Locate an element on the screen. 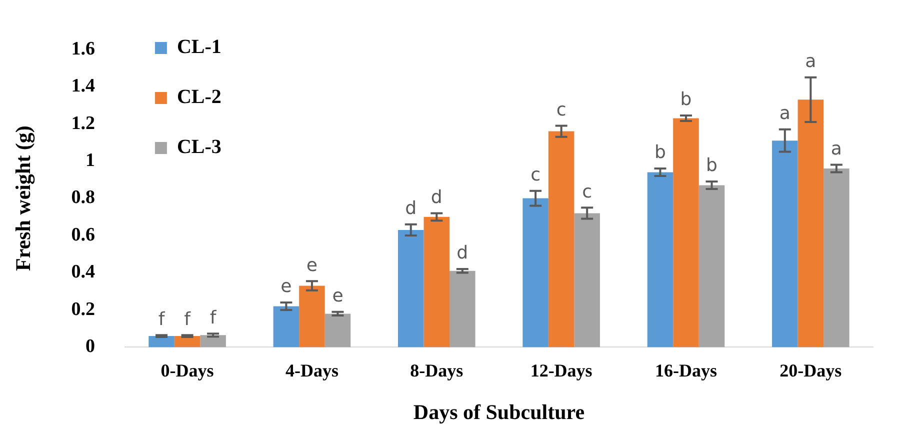 This screenshot has height=438, width=901. x-axis-title: Days of Subculture is located at coordinates (499, 412).